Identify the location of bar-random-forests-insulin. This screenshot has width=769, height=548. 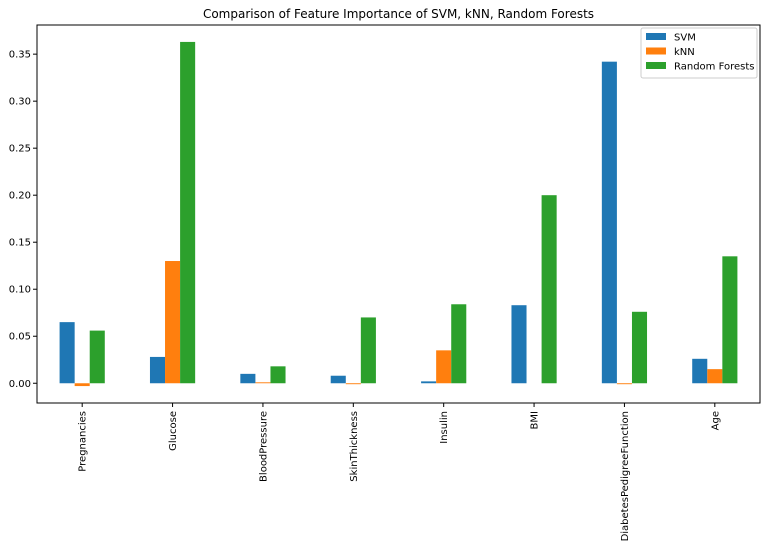
(459, 344).